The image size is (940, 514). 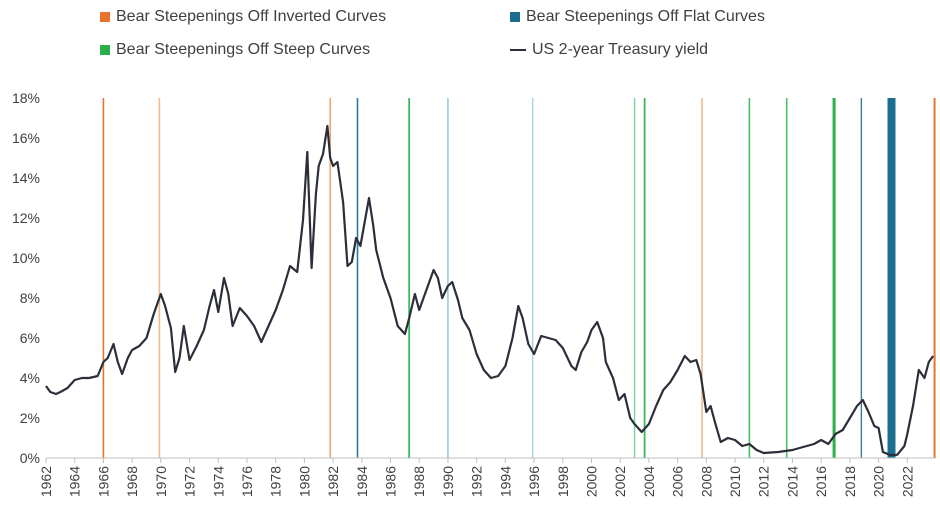 I want to click on x-tick-label-21: 2004, so click(x=649, y=481).